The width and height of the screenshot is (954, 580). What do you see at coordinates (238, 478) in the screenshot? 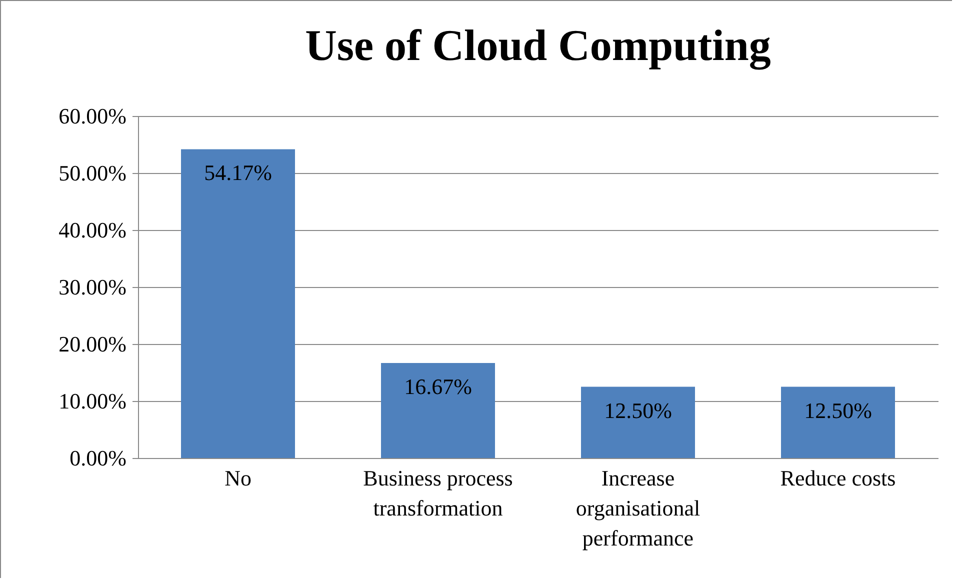
I see `x-tick-label: No` at bounding box center [238, 478].